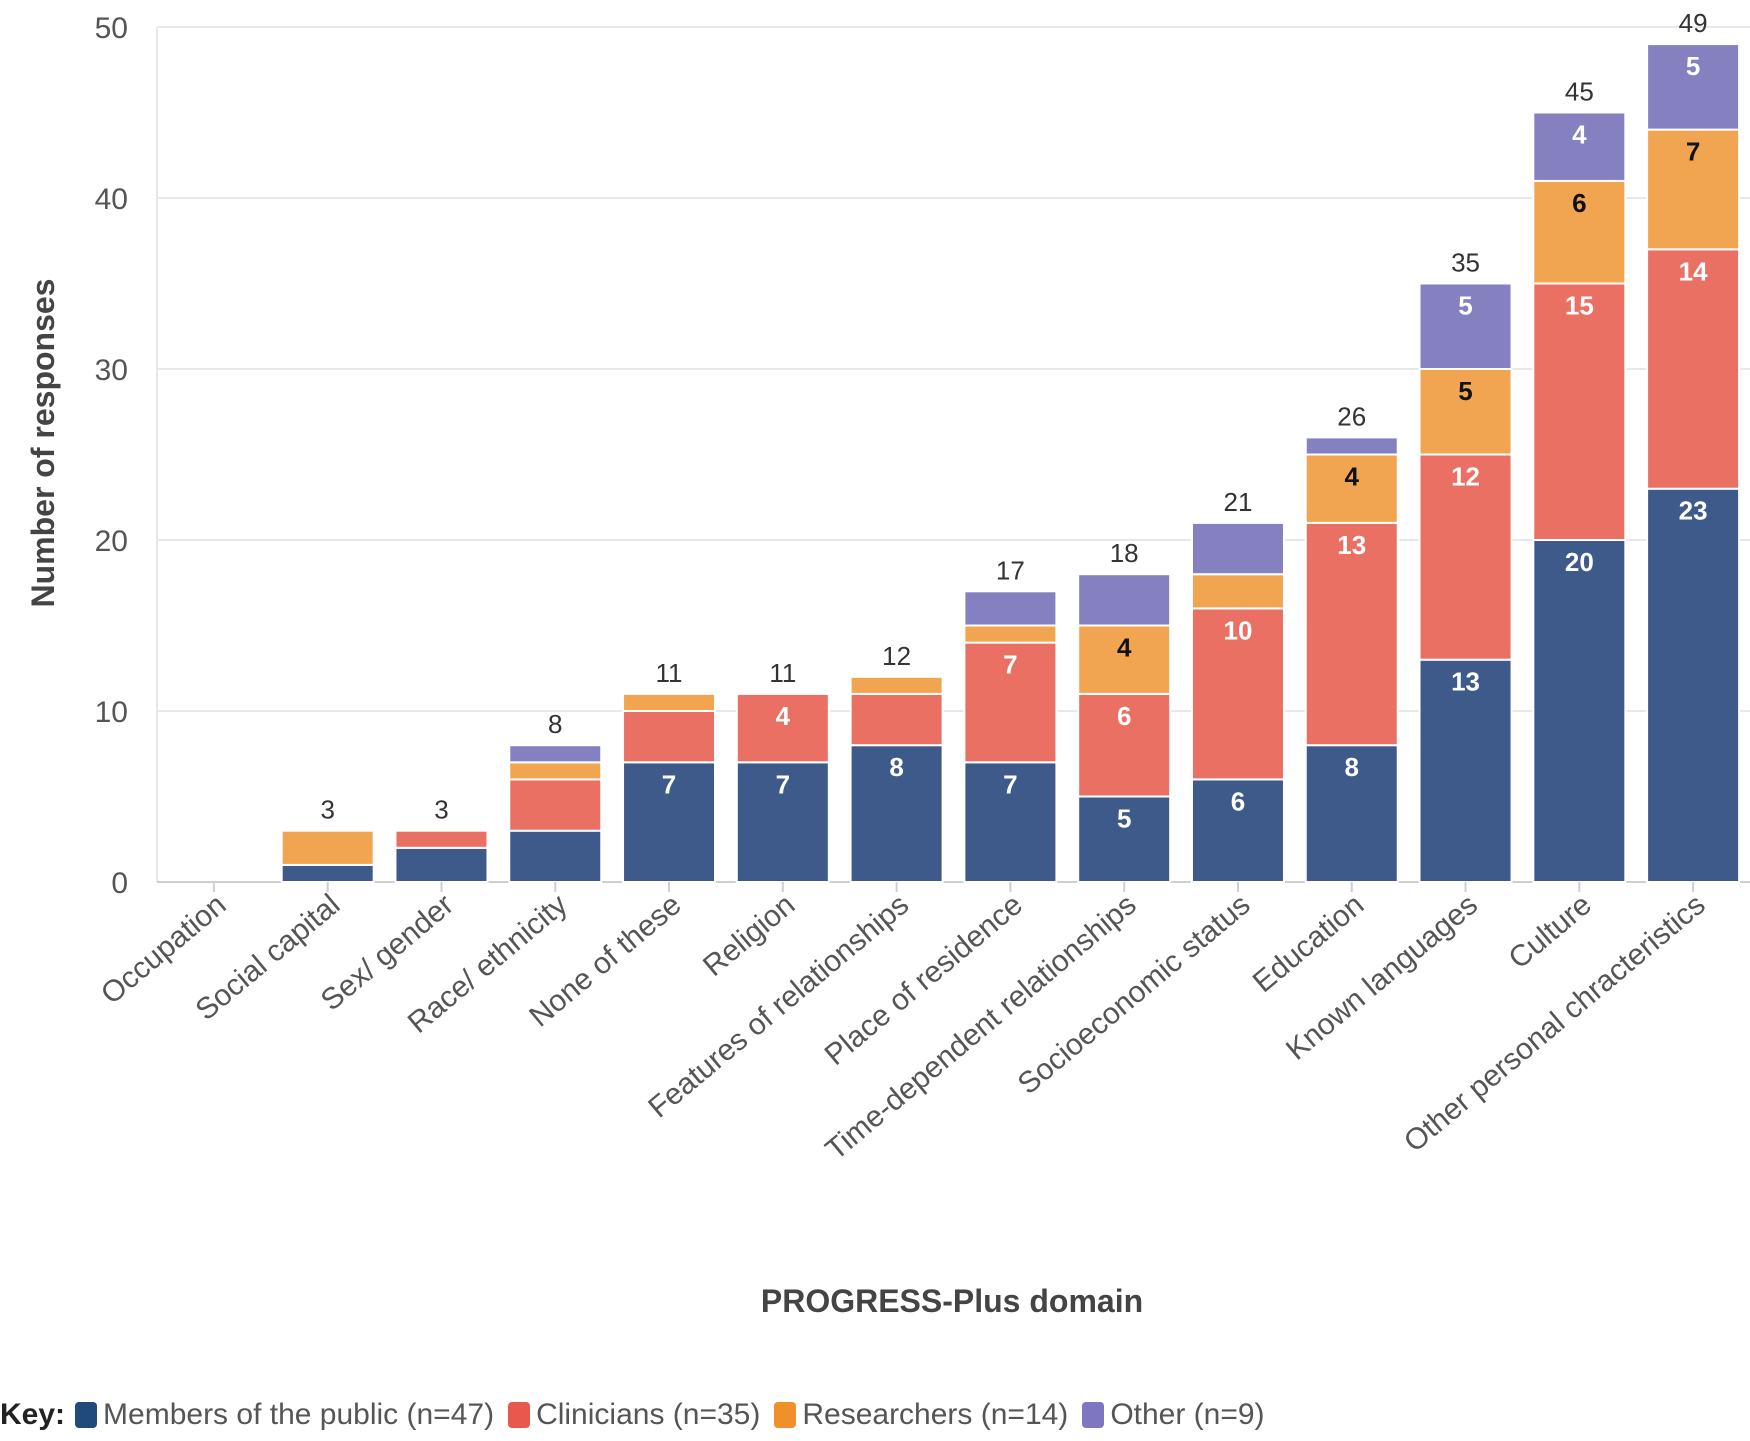  What do you see at coordinates (1382, 977) in the screenshot?
I see `category-label-known-languages: Known languages` at bounding box center [1382, 977].